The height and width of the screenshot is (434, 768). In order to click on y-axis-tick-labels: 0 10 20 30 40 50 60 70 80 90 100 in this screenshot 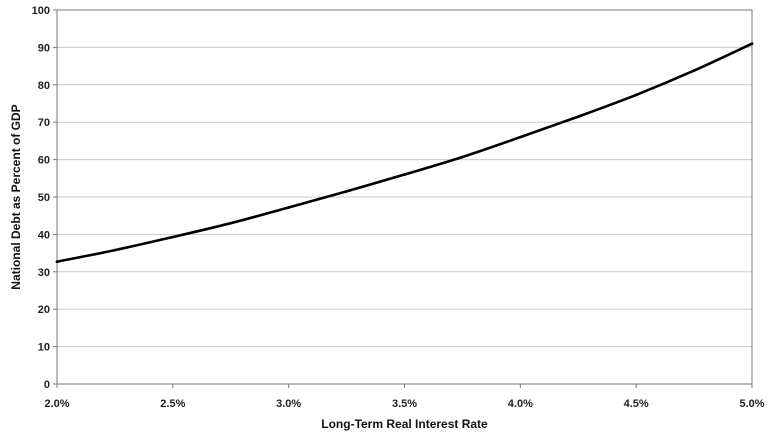, I will do `click(44, 198)`.